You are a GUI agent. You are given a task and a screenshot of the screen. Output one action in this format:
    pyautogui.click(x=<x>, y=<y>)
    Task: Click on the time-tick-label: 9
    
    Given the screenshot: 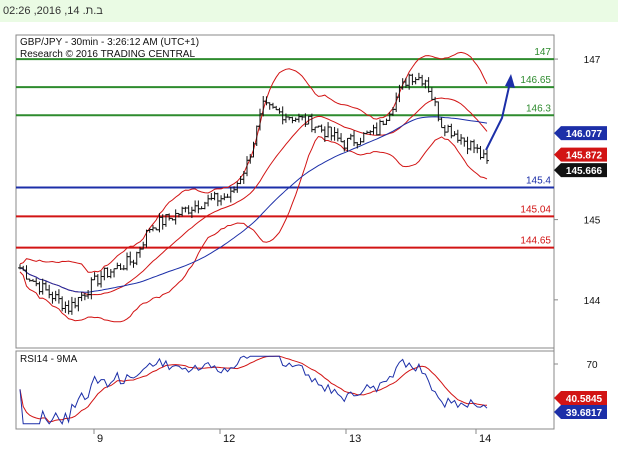 What is the action you would take?
    pyautogui.click(x=100, y=439)
    